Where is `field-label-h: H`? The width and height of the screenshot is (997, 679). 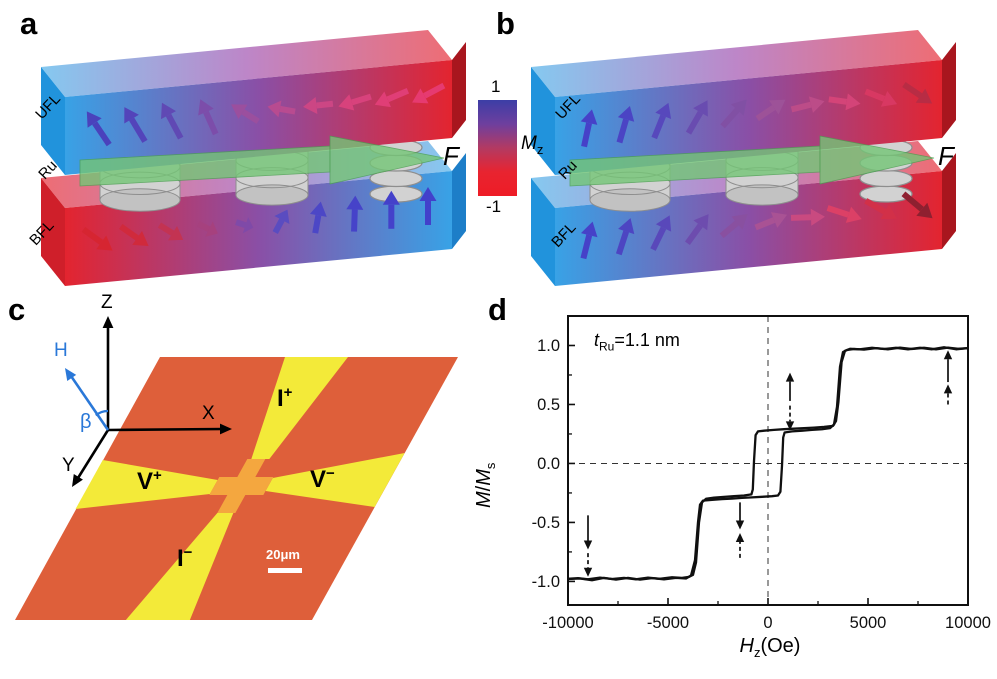 field-label-h: H is located at coordinates (61, 350).